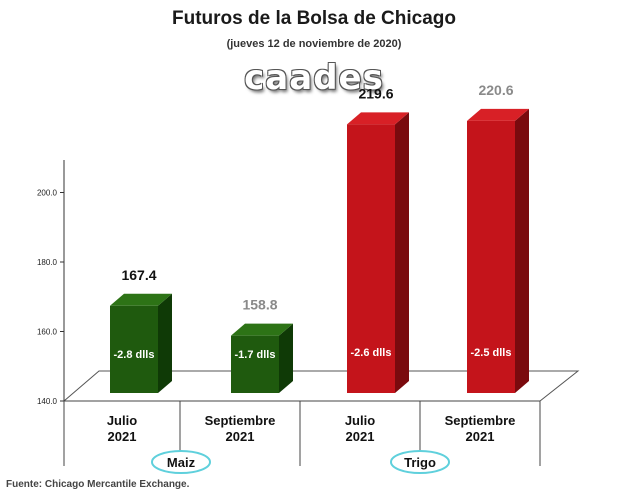 Image resolution: width=628 pixels, height=497 pixels. I want to click on bar-change-label: -2.5 dlls, so click(491, 353).